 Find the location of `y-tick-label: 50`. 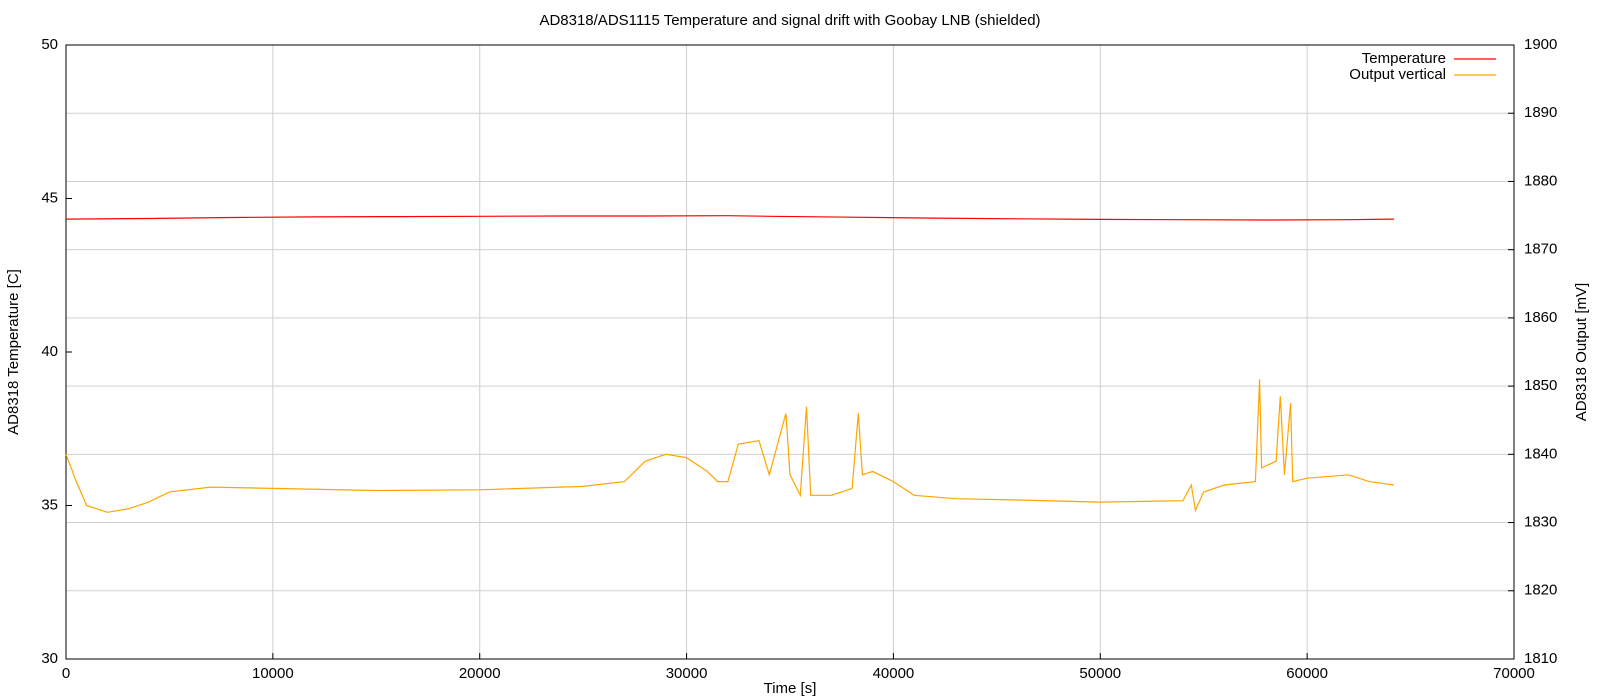

y-tick-label: 50 is located at coordinates (49, 44).